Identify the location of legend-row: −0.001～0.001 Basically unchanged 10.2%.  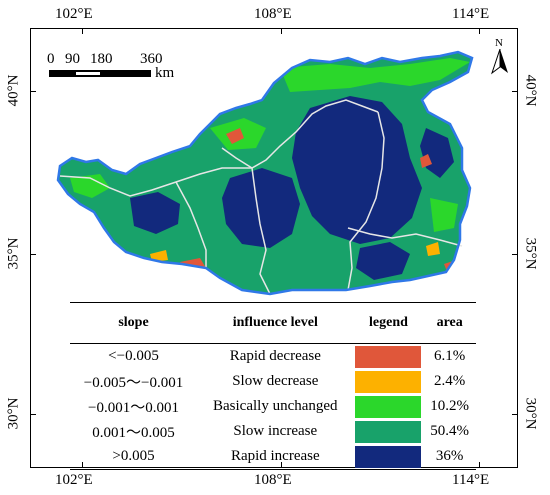
(273, 406).